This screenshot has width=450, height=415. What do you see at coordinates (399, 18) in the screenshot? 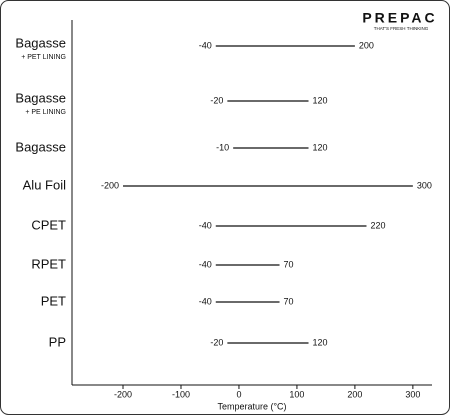
I see `logo-name: PREPAC` at bounding box center [399, 18].